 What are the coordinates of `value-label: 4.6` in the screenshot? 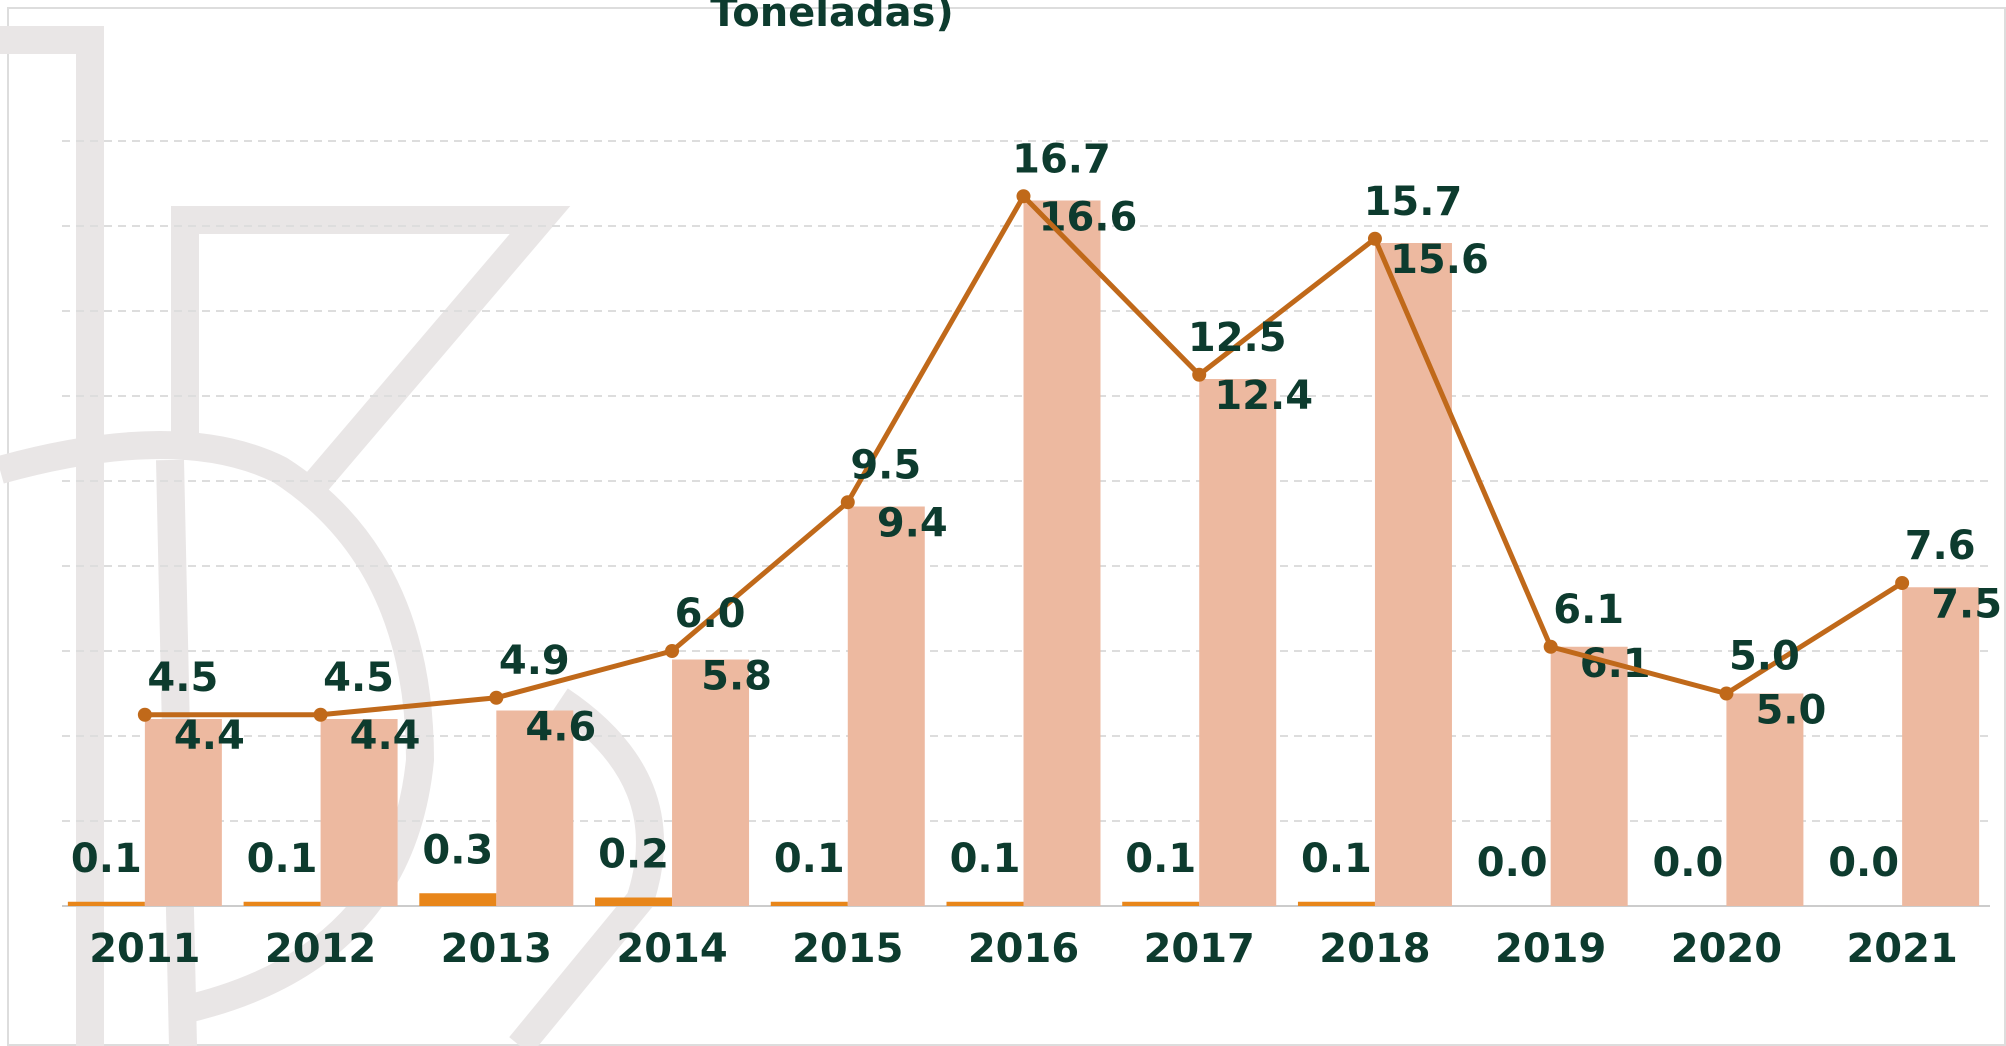 It's located at (560, 728).